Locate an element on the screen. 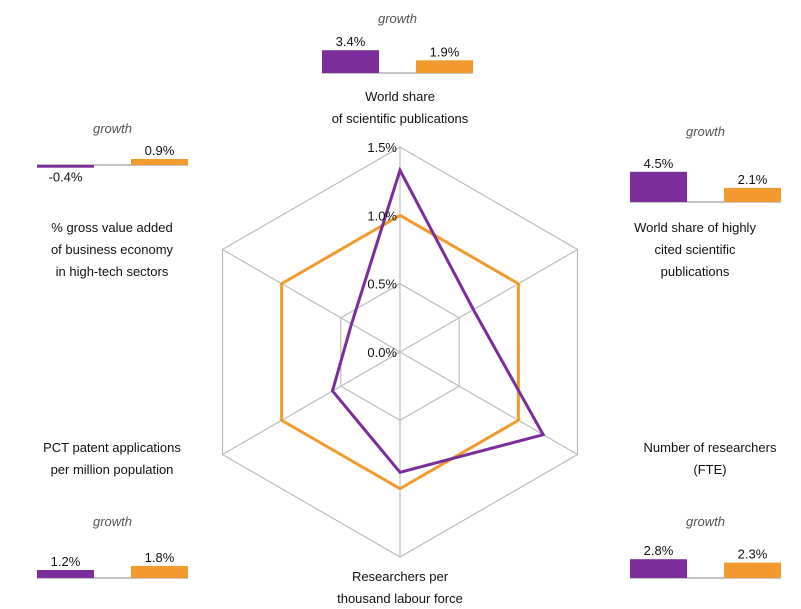  growth-value-label: 2.8% is located at coordinates (659, 550).